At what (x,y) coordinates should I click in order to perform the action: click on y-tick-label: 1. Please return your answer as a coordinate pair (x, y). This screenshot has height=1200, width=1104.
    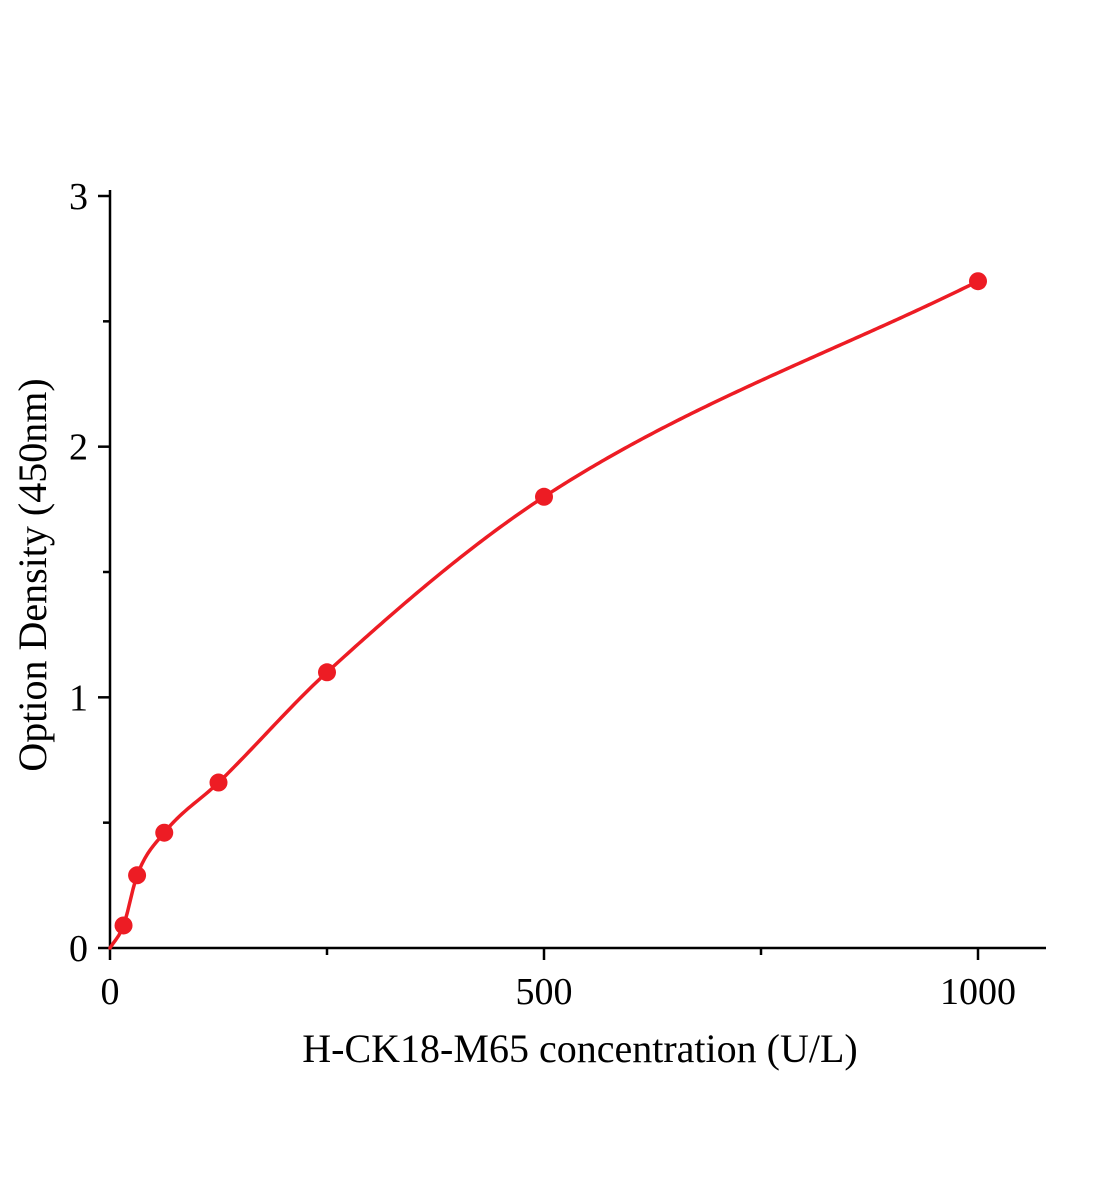
    Looking at the image, I should click on (78, 698).